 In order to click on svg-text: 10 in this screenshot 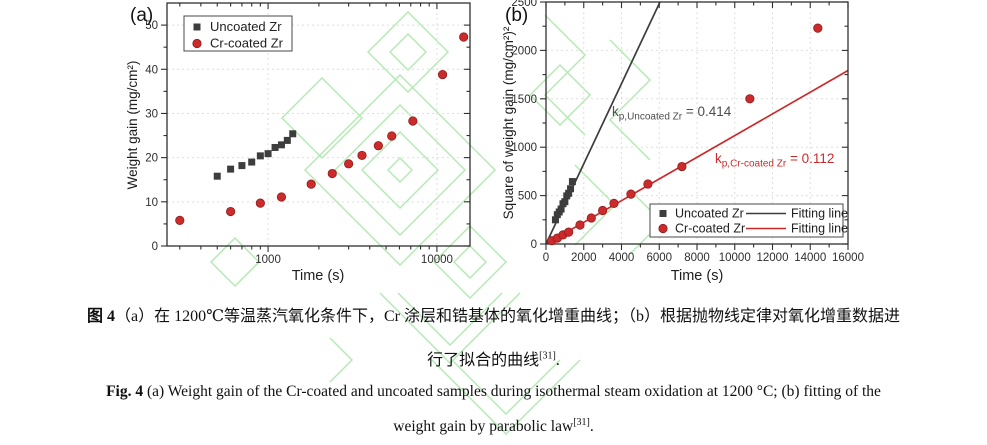, I will do `click(151, 203)`.